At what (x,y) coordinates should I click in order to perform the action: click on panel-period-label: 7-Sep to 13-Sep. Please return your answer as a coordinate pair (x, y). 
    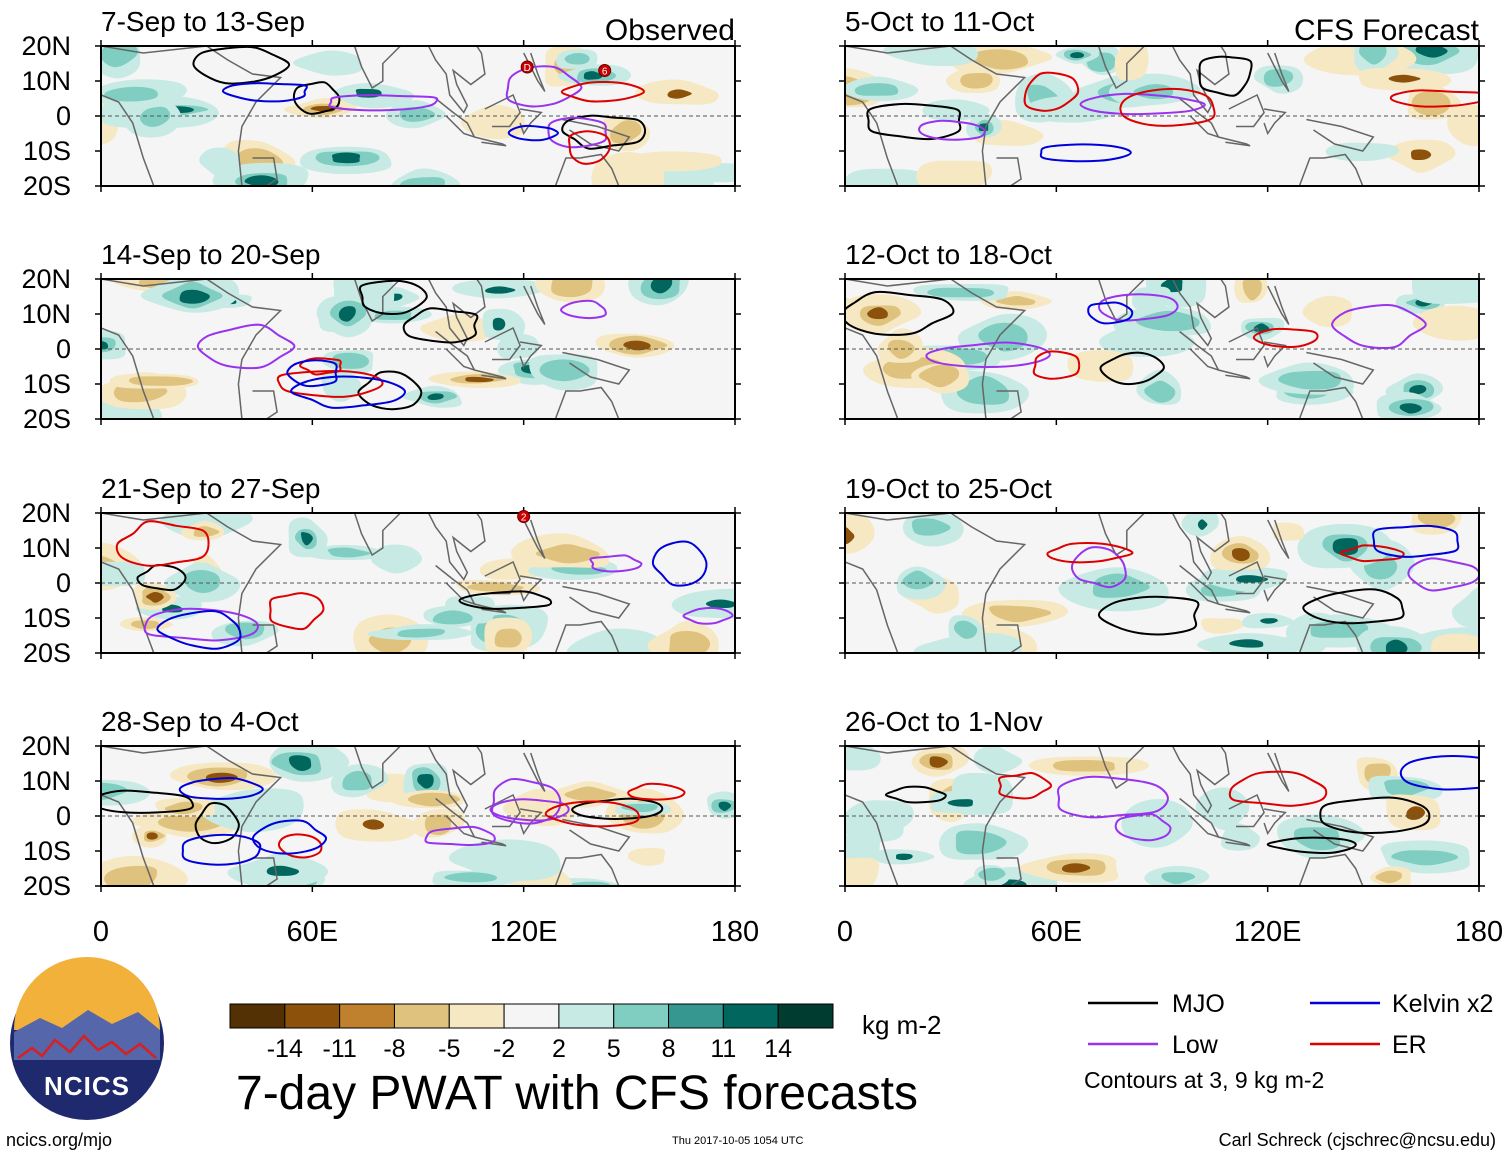
    Looking at the image, I should click on (203, 21).